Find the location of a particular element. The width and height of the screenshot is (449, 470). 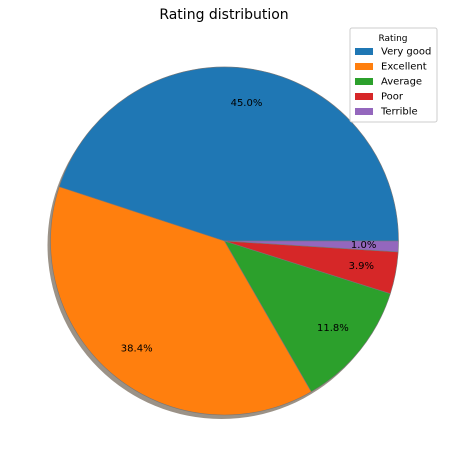

legend-swatch-average is located at coordinates (364, 81).